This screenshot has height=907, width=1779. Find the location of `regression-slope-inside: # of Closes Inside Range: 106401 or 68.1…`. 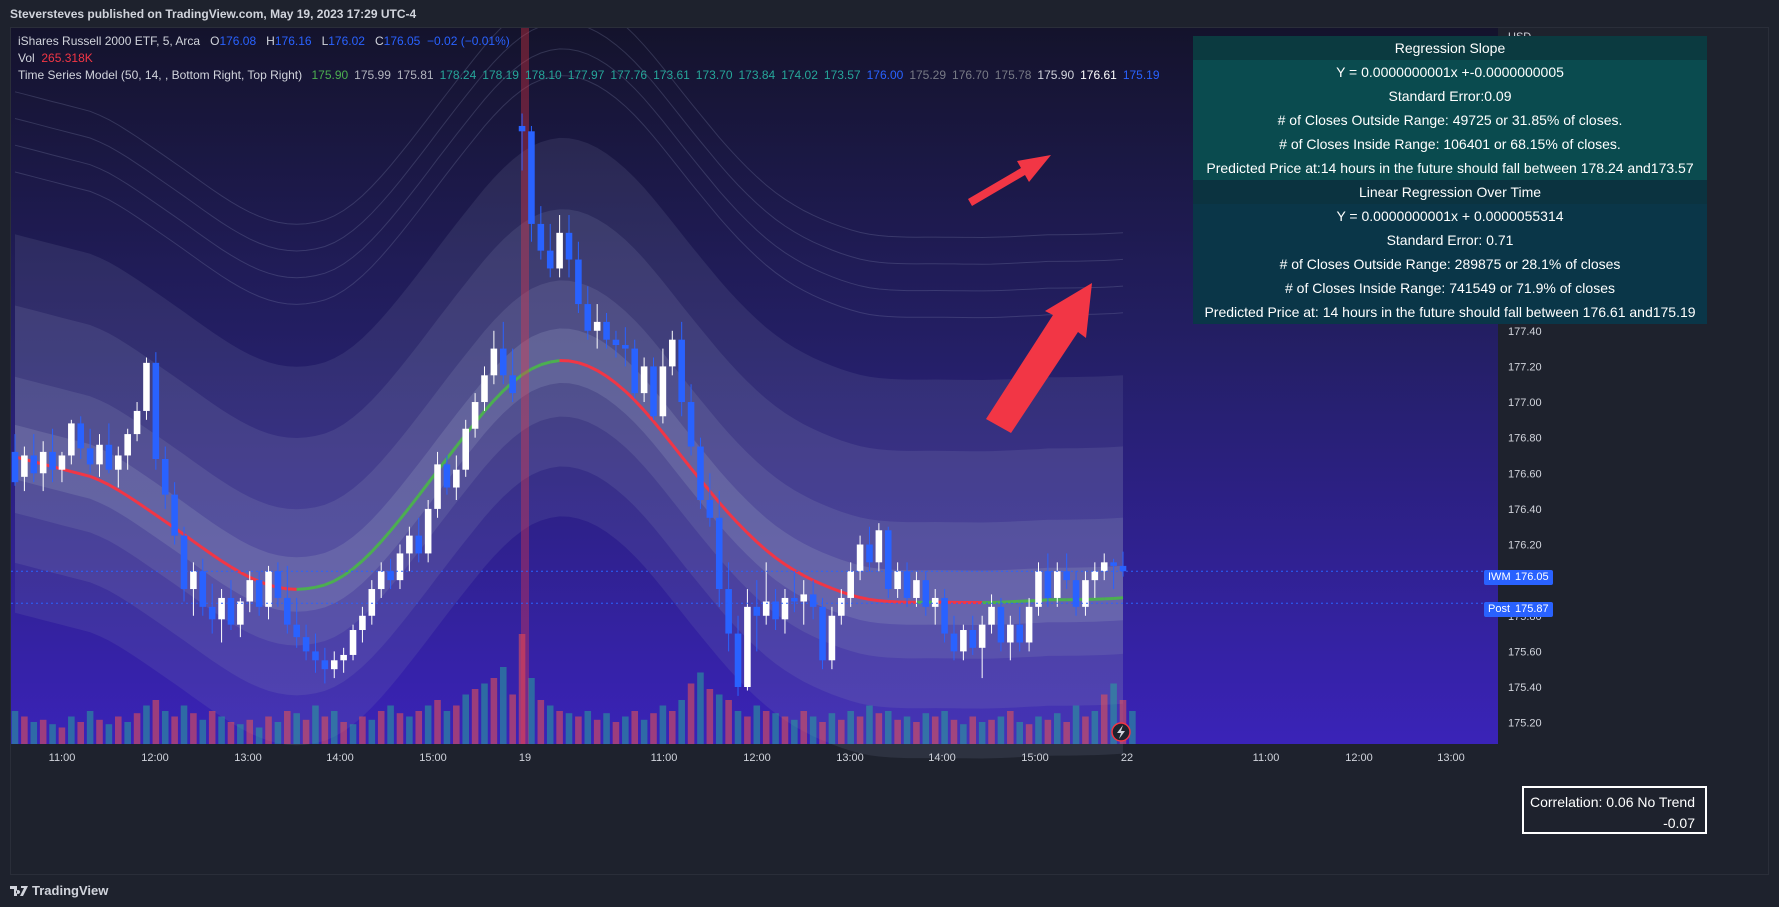

regression-slope-inside: # of Closes Inside Range: 106401 or 68.1… is located at coordinates (1450, 144).